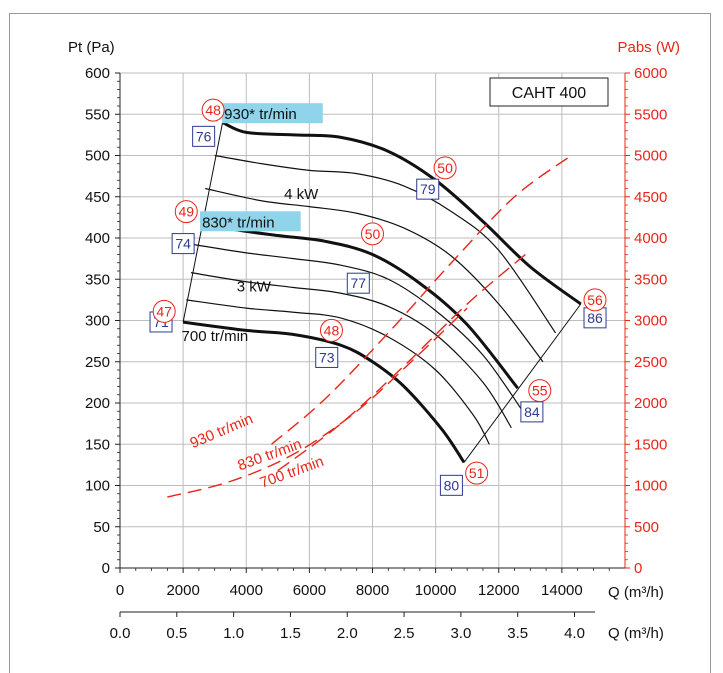 The width and height of the screenshot is (723, 673). What do you see at coordinates (222, 431) in the screenshot?
I see `power-curve-label: 930 tr/min` at bounding box center [222, 431].